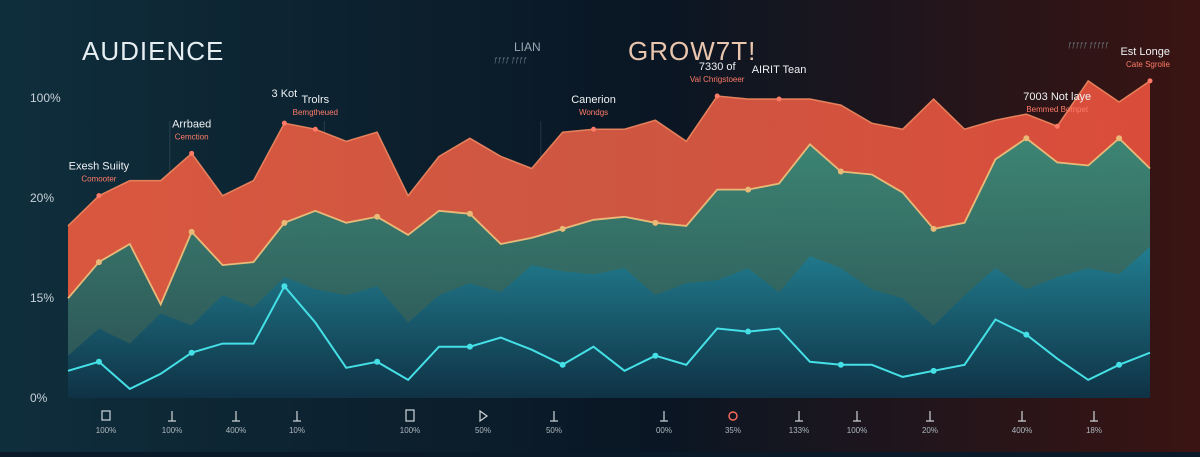 This screenshot has height=457, width=1200. Describe the element at coordinates (799, 430) in the screenshot. I see `x-tick-label-9: 133%` at that location.